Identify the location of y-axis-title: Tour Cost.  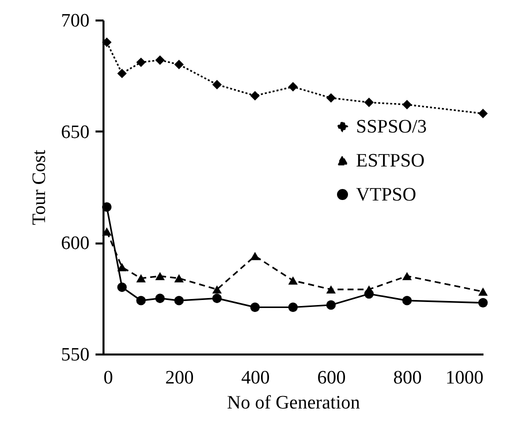
(39, 187).